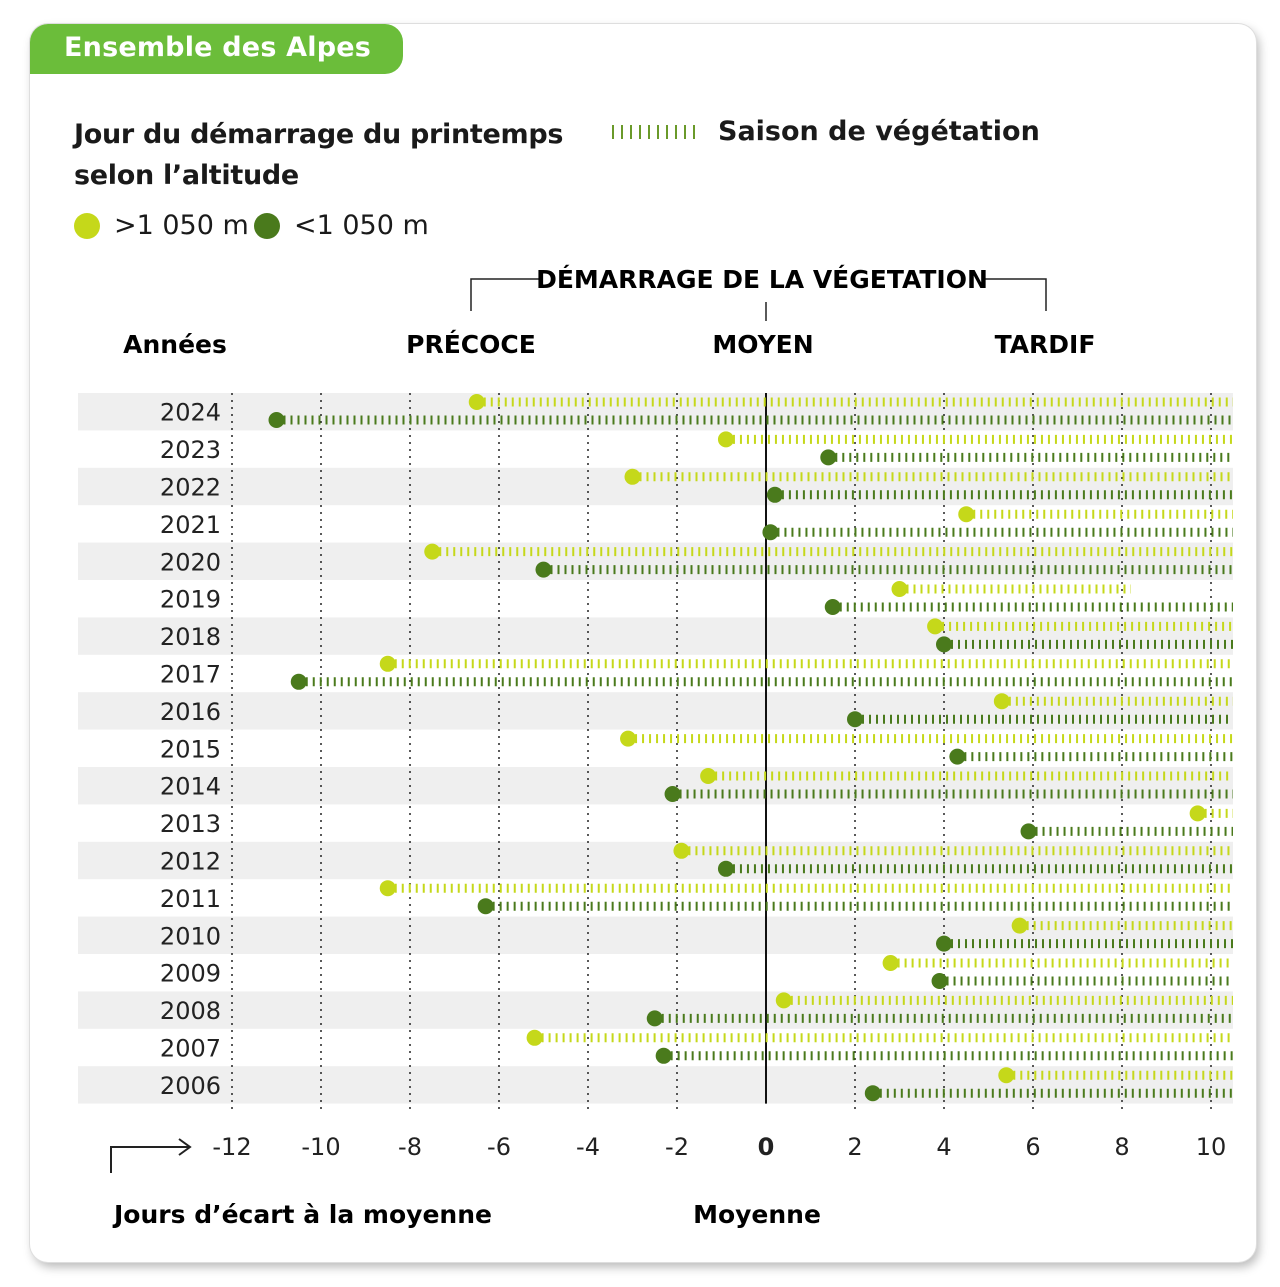 This screenshot has height=1287, width=1280. What do you see at coordinates (151, 1155) in the screenshot?
I see `axis-arrow-icon` at bounding box center [151, 1155].